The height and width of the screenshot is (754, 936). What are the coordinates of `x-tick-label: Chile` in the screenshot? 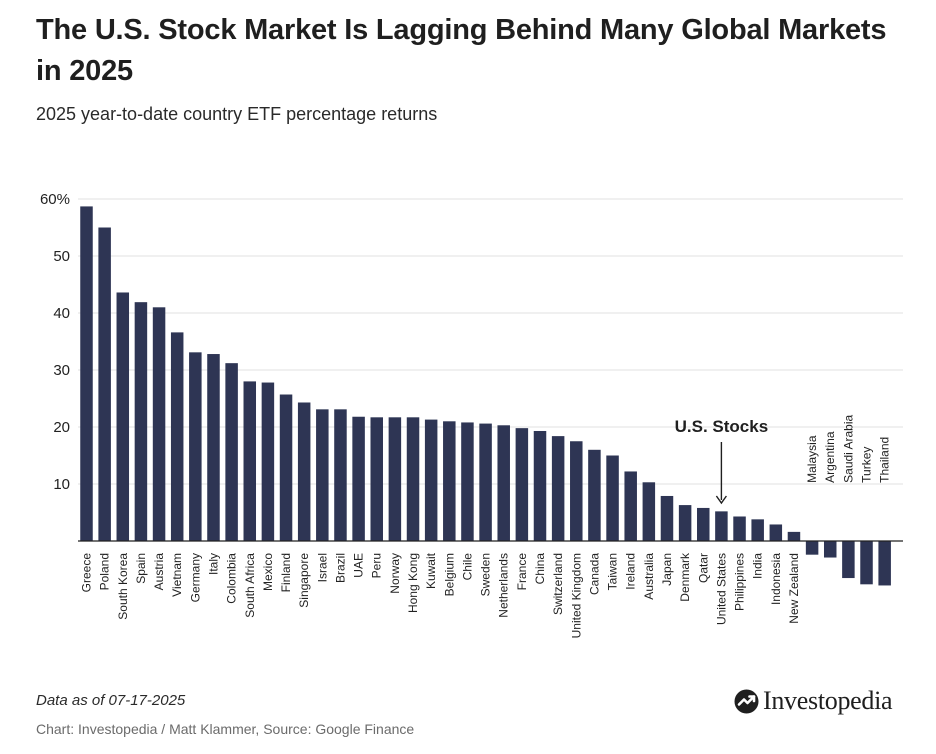 It's located at (467, 567).